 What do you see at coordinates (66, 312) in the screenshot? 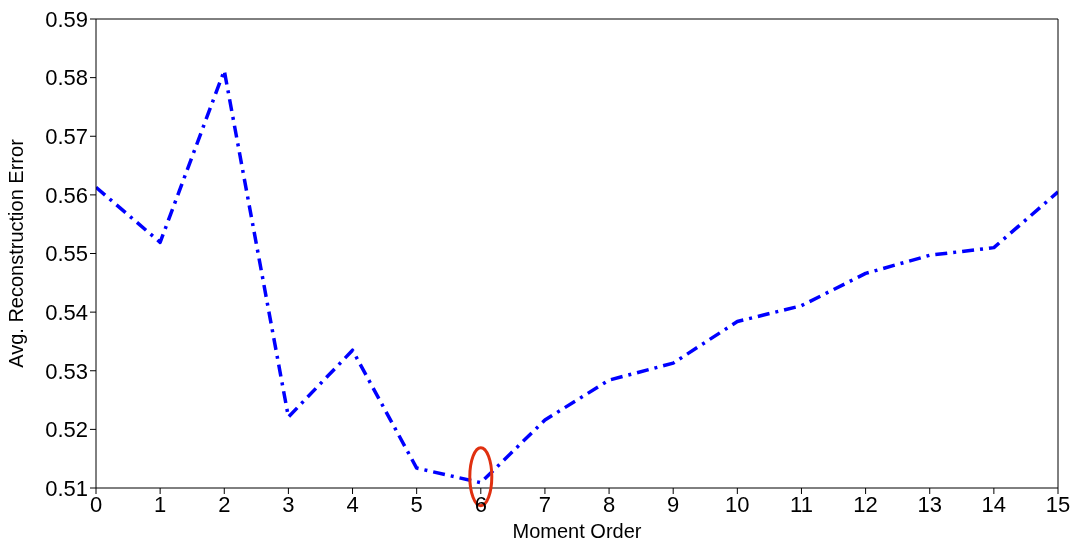
I see `y-tick-label: 0.54` at bounding box center [66, 312].